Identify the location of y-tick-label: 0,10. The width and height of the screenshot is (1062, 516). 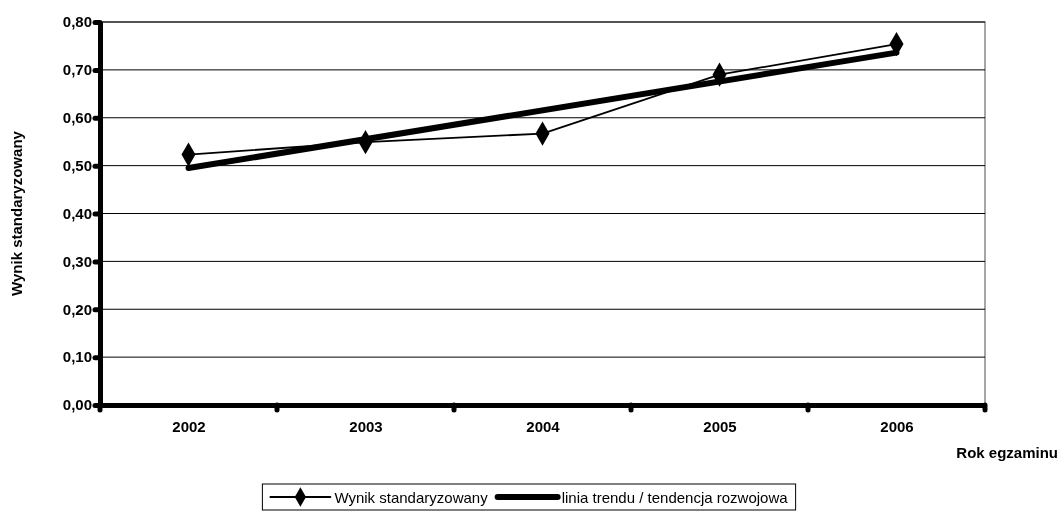
(77, 357).